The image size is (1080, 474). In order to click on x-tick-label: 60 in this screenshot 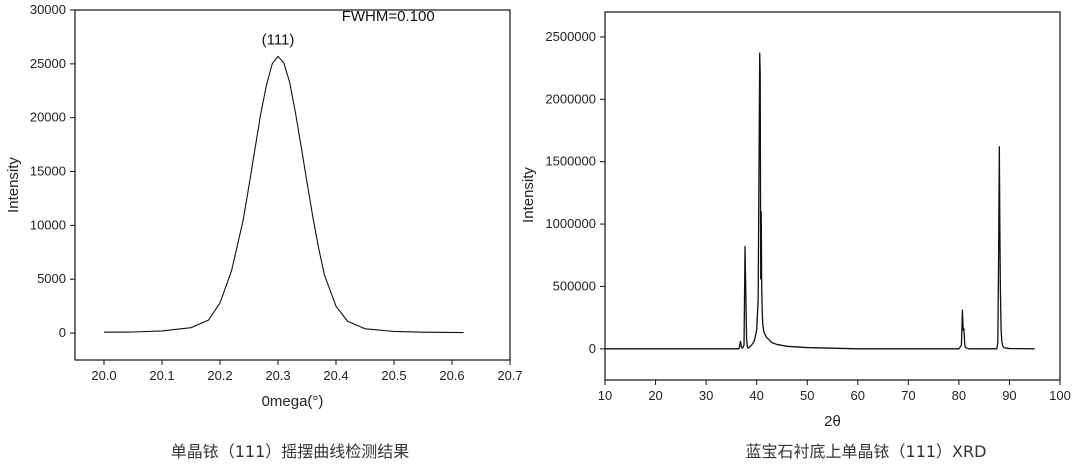, I will do `click(858, 395)`.